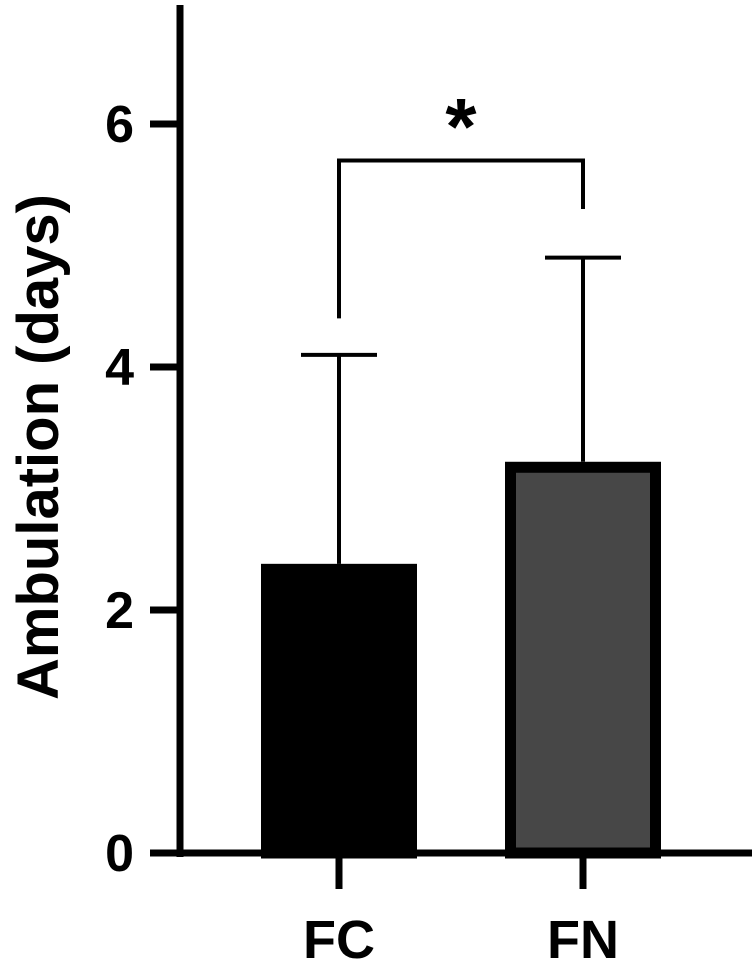 The width and height of the screenshot is (752, 963). I want to click on x-tick-label-fn: FN, so click(583, 936).